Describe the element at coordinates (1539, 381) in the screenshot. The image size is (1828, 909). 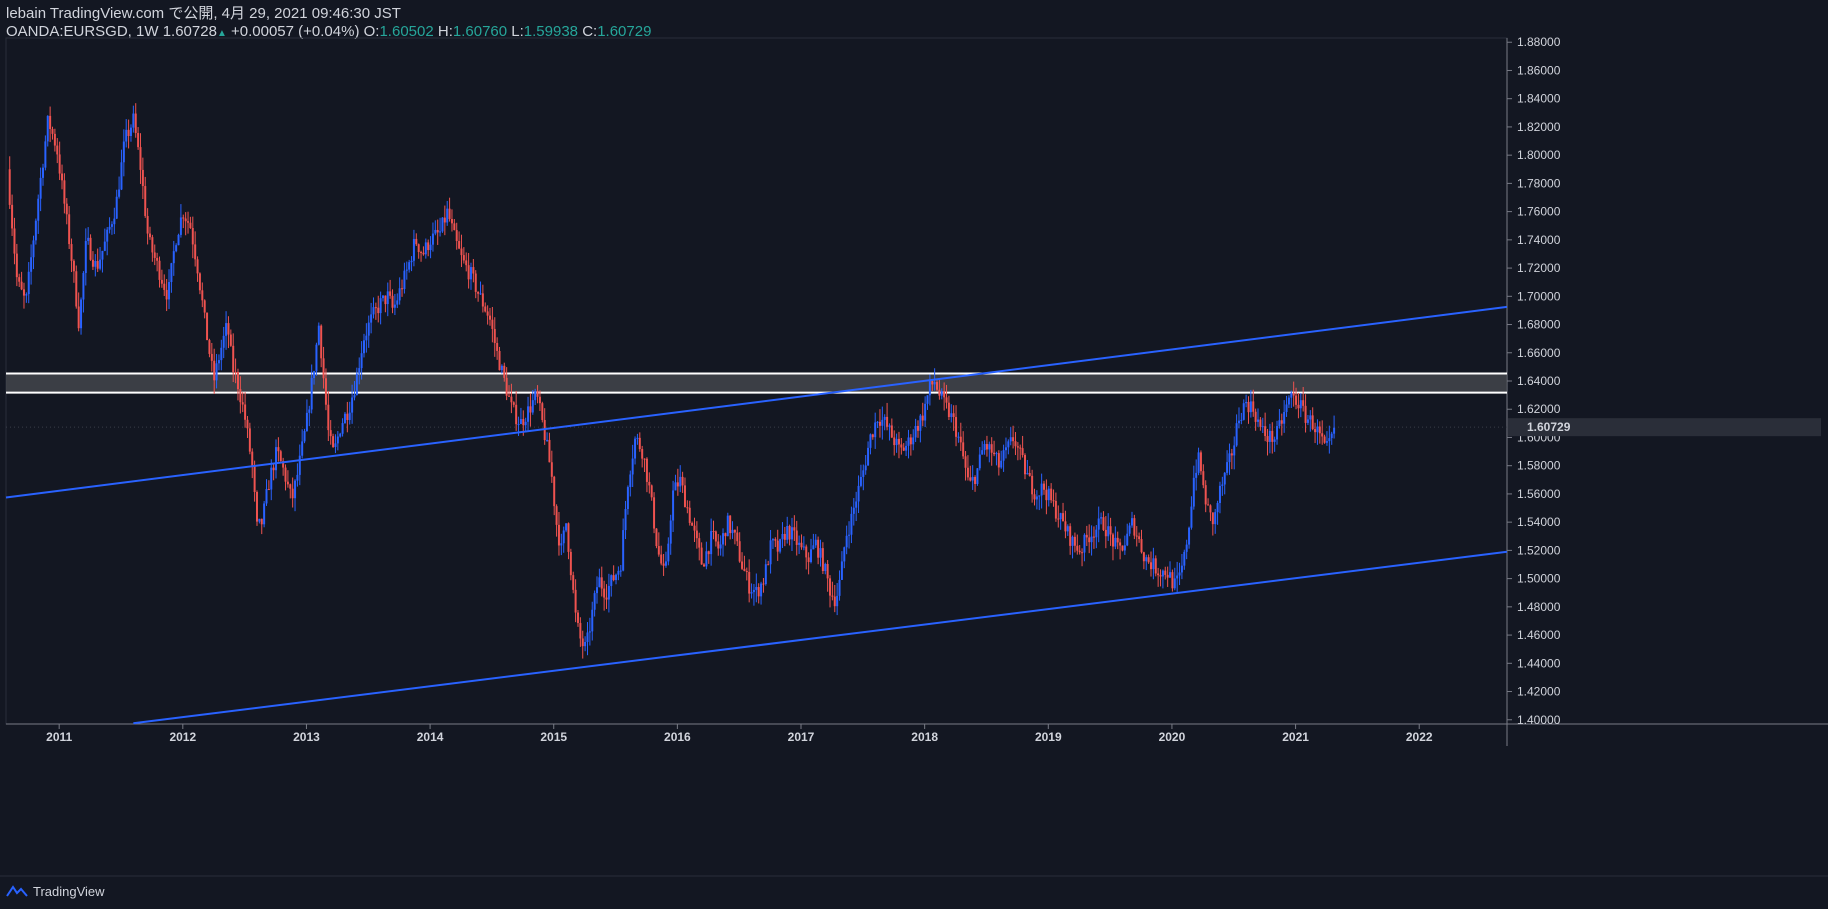
I see `price-tick-label: 1.64000` at that location.